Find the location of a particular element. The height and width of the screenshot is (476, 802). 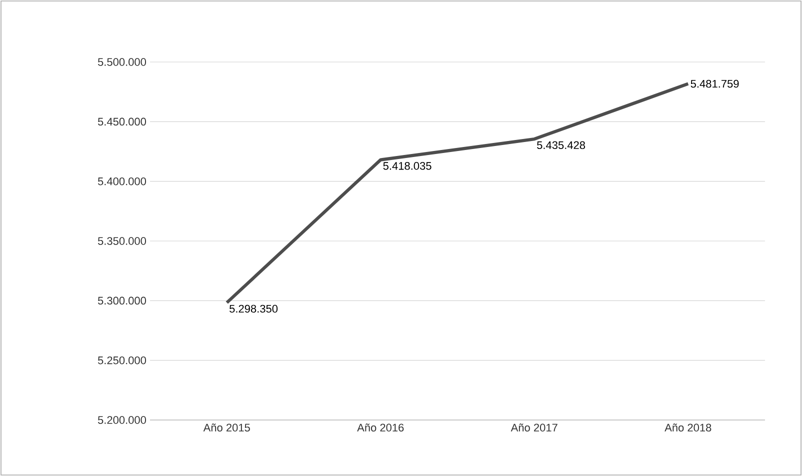

y-tick-label: 5.300.000 is located at coordinates (122, 300).